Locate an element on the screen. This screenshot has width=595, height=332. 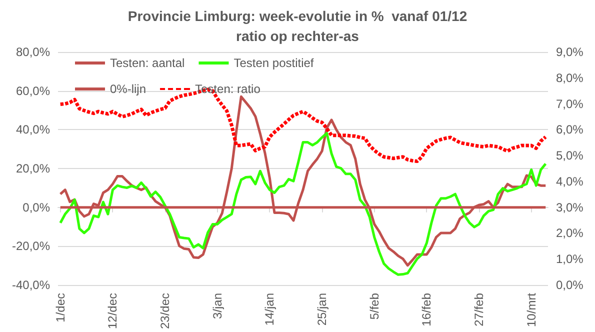
y-tick-label: 20,0% is located at coordinates (33, 168).